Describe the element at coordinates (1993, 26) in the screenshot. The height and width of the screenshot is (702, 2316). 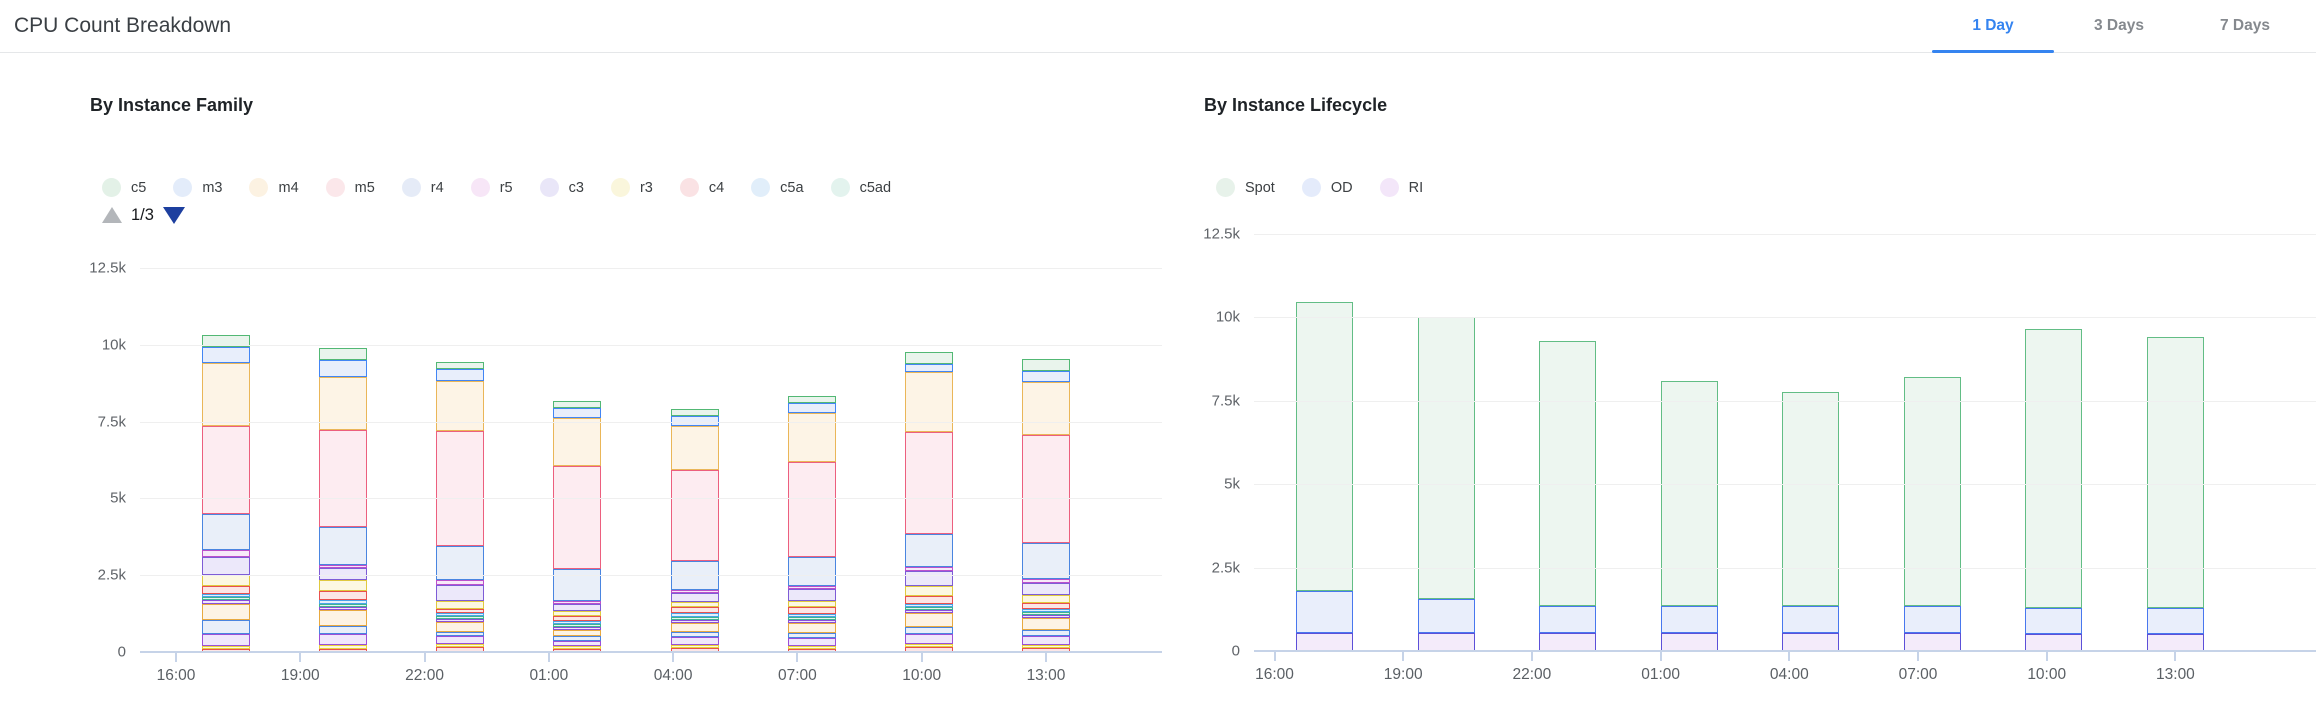
I see `tab-1-day: 1 Day` at that location.